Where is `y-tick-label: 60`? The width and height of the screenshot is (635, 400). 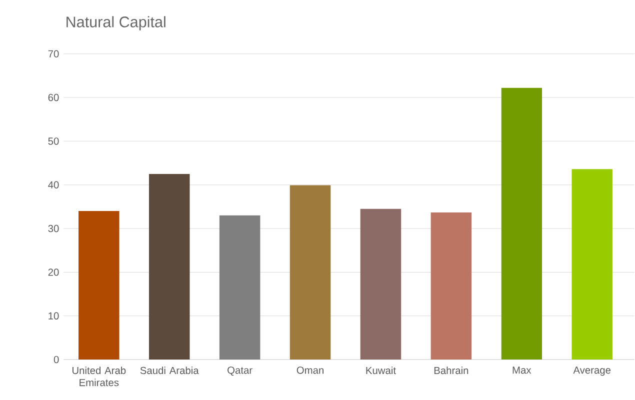
y-tick-label: 60 is located at coordinates (53, 97).